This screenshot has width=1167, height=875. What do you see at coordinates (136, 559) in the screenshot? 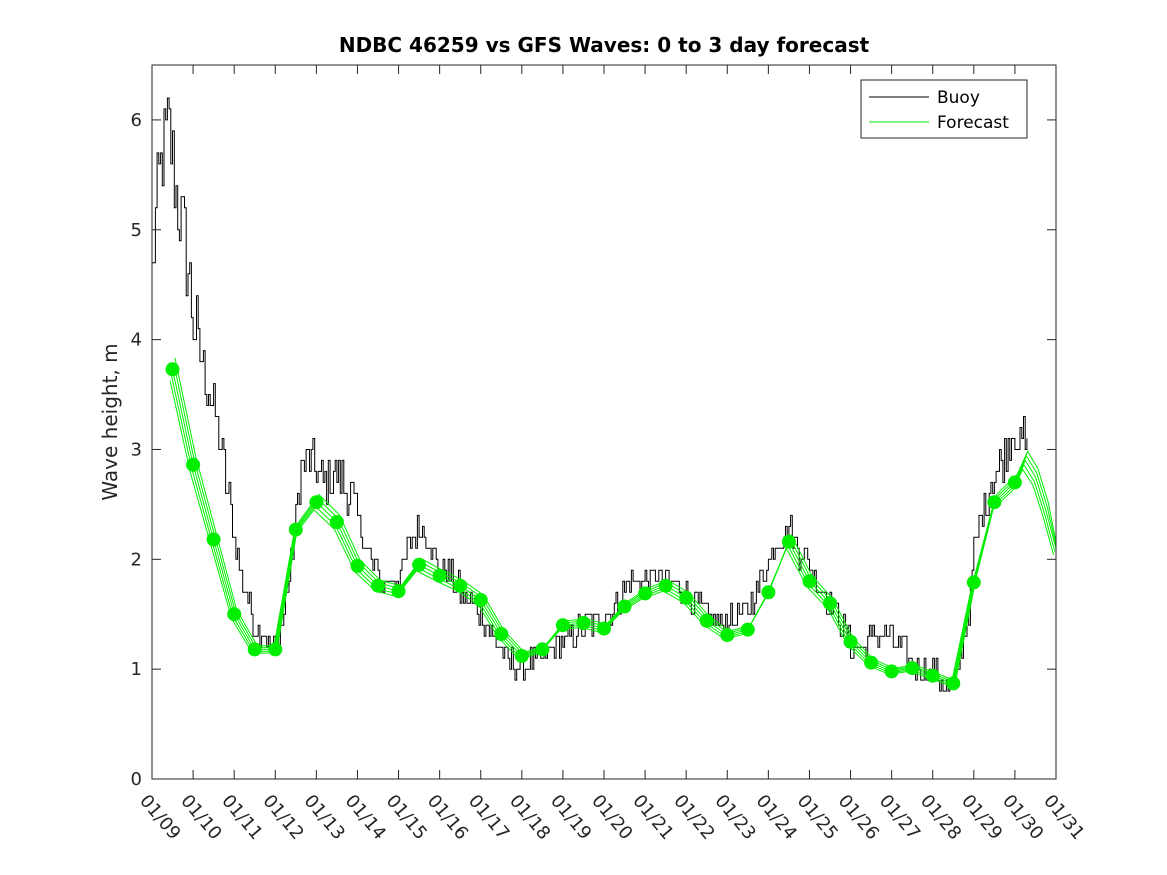
I see `y-tick-label: 2` at bounding box center [136, 559].